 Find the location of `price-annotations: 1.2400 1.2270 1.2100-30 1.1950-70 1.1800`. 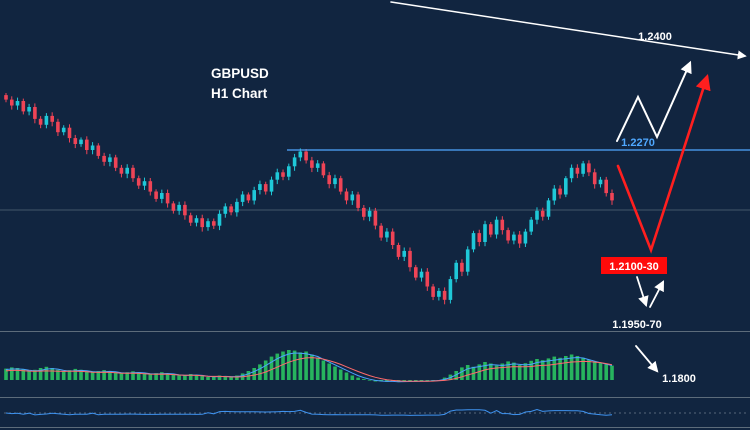

price-annotations: 1.2400 1.2270 1.2100-30 1.1950-70 1.1800 is located at coordinates (648, 208).